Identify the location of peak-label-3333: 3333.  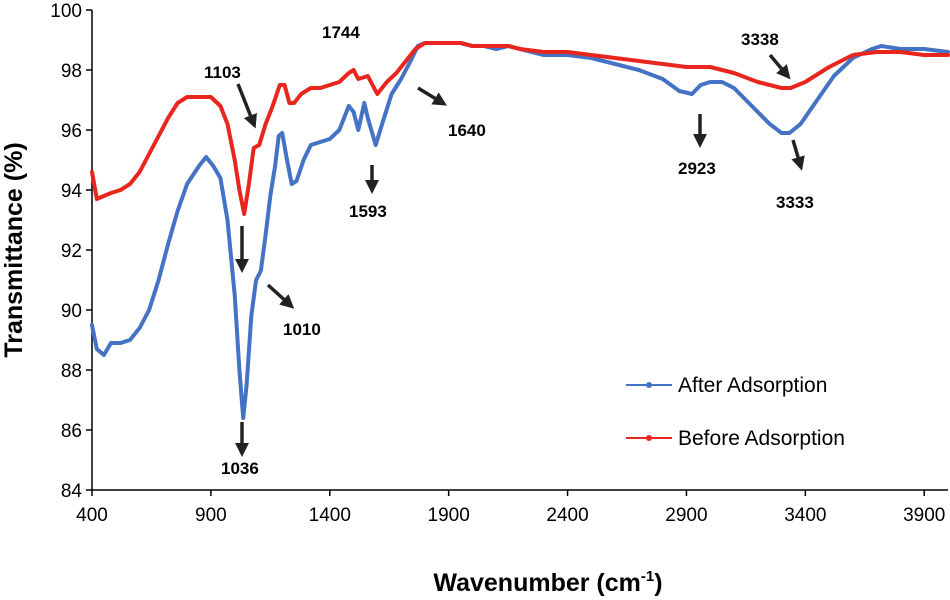
(795, 202).